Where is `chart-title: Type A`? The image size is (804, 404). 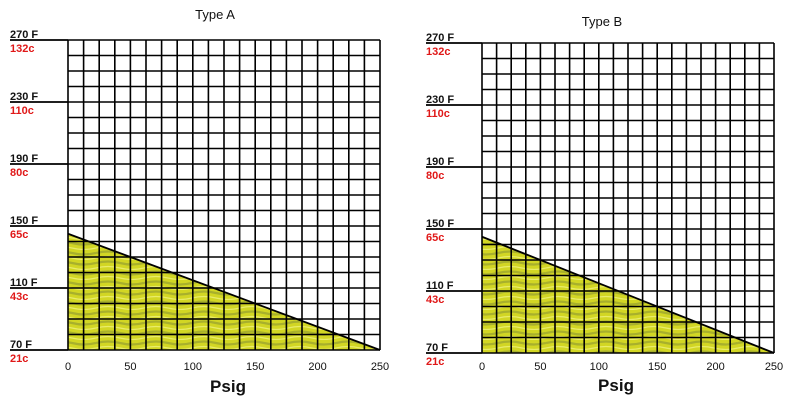 chart-title: Type A is located at coordinates (215, 14).